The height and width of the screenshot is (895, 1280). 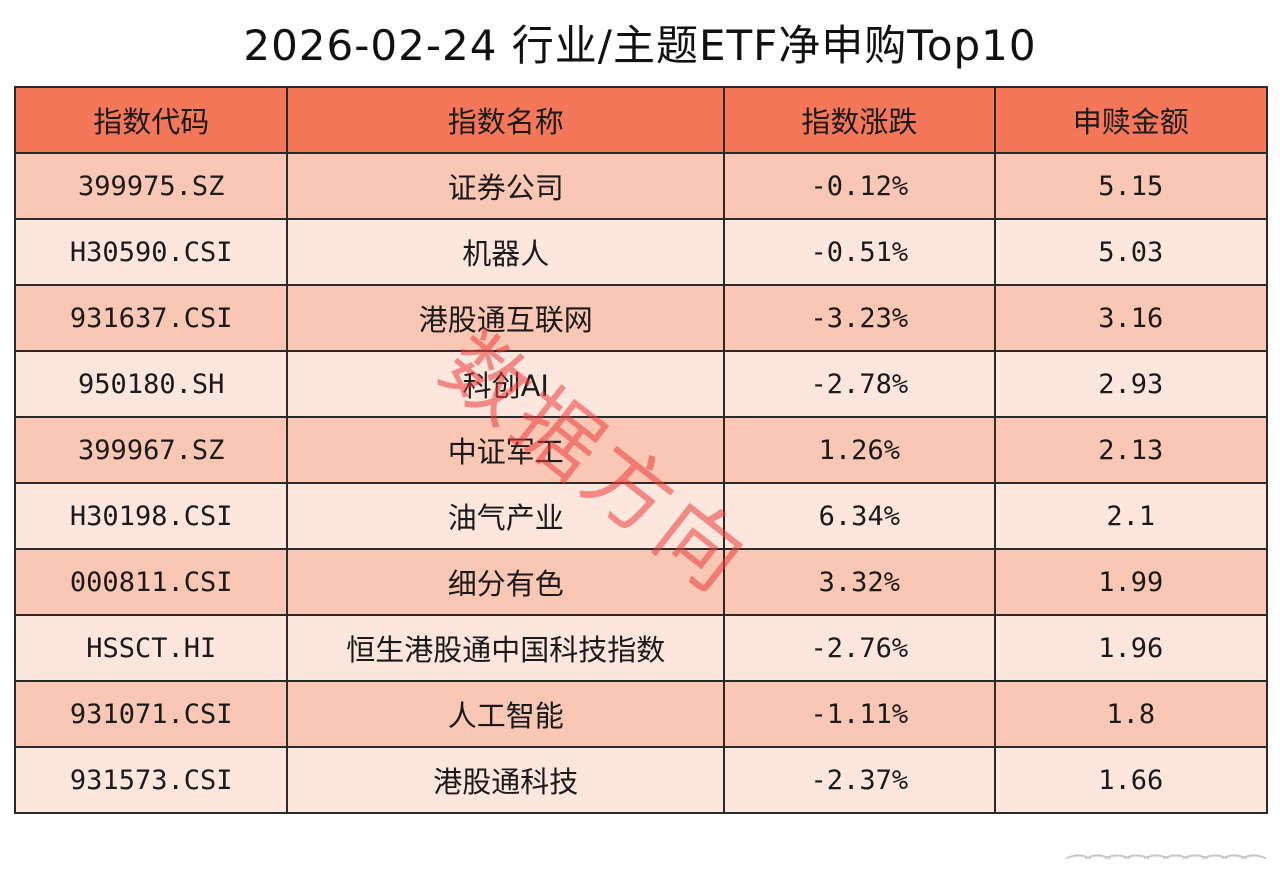 What do you see at coordinates (859, 780) in the screenshot?
I see `cell-change: -2.37%` at bounding box center [859, 780].